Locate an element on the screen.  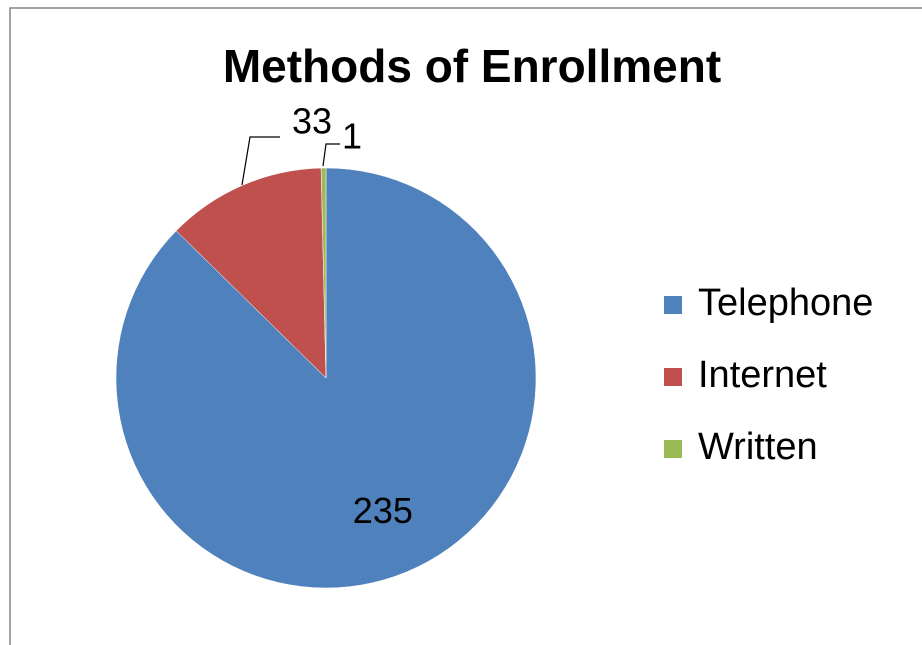
data-label: 33 is located at coordinates (312, 121).